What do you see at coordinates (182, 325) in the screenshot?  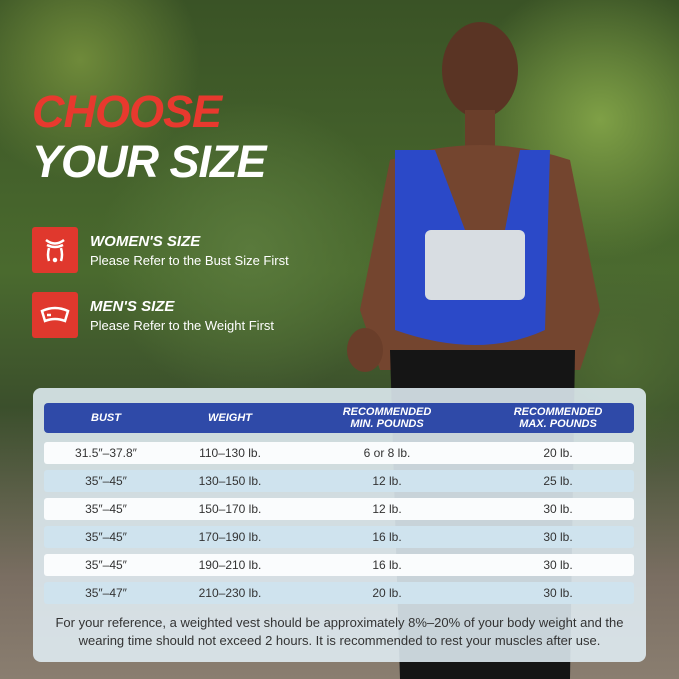 I see `mens-size-hint: Please Refer to the Weight First` at bounding box center [182, 325].